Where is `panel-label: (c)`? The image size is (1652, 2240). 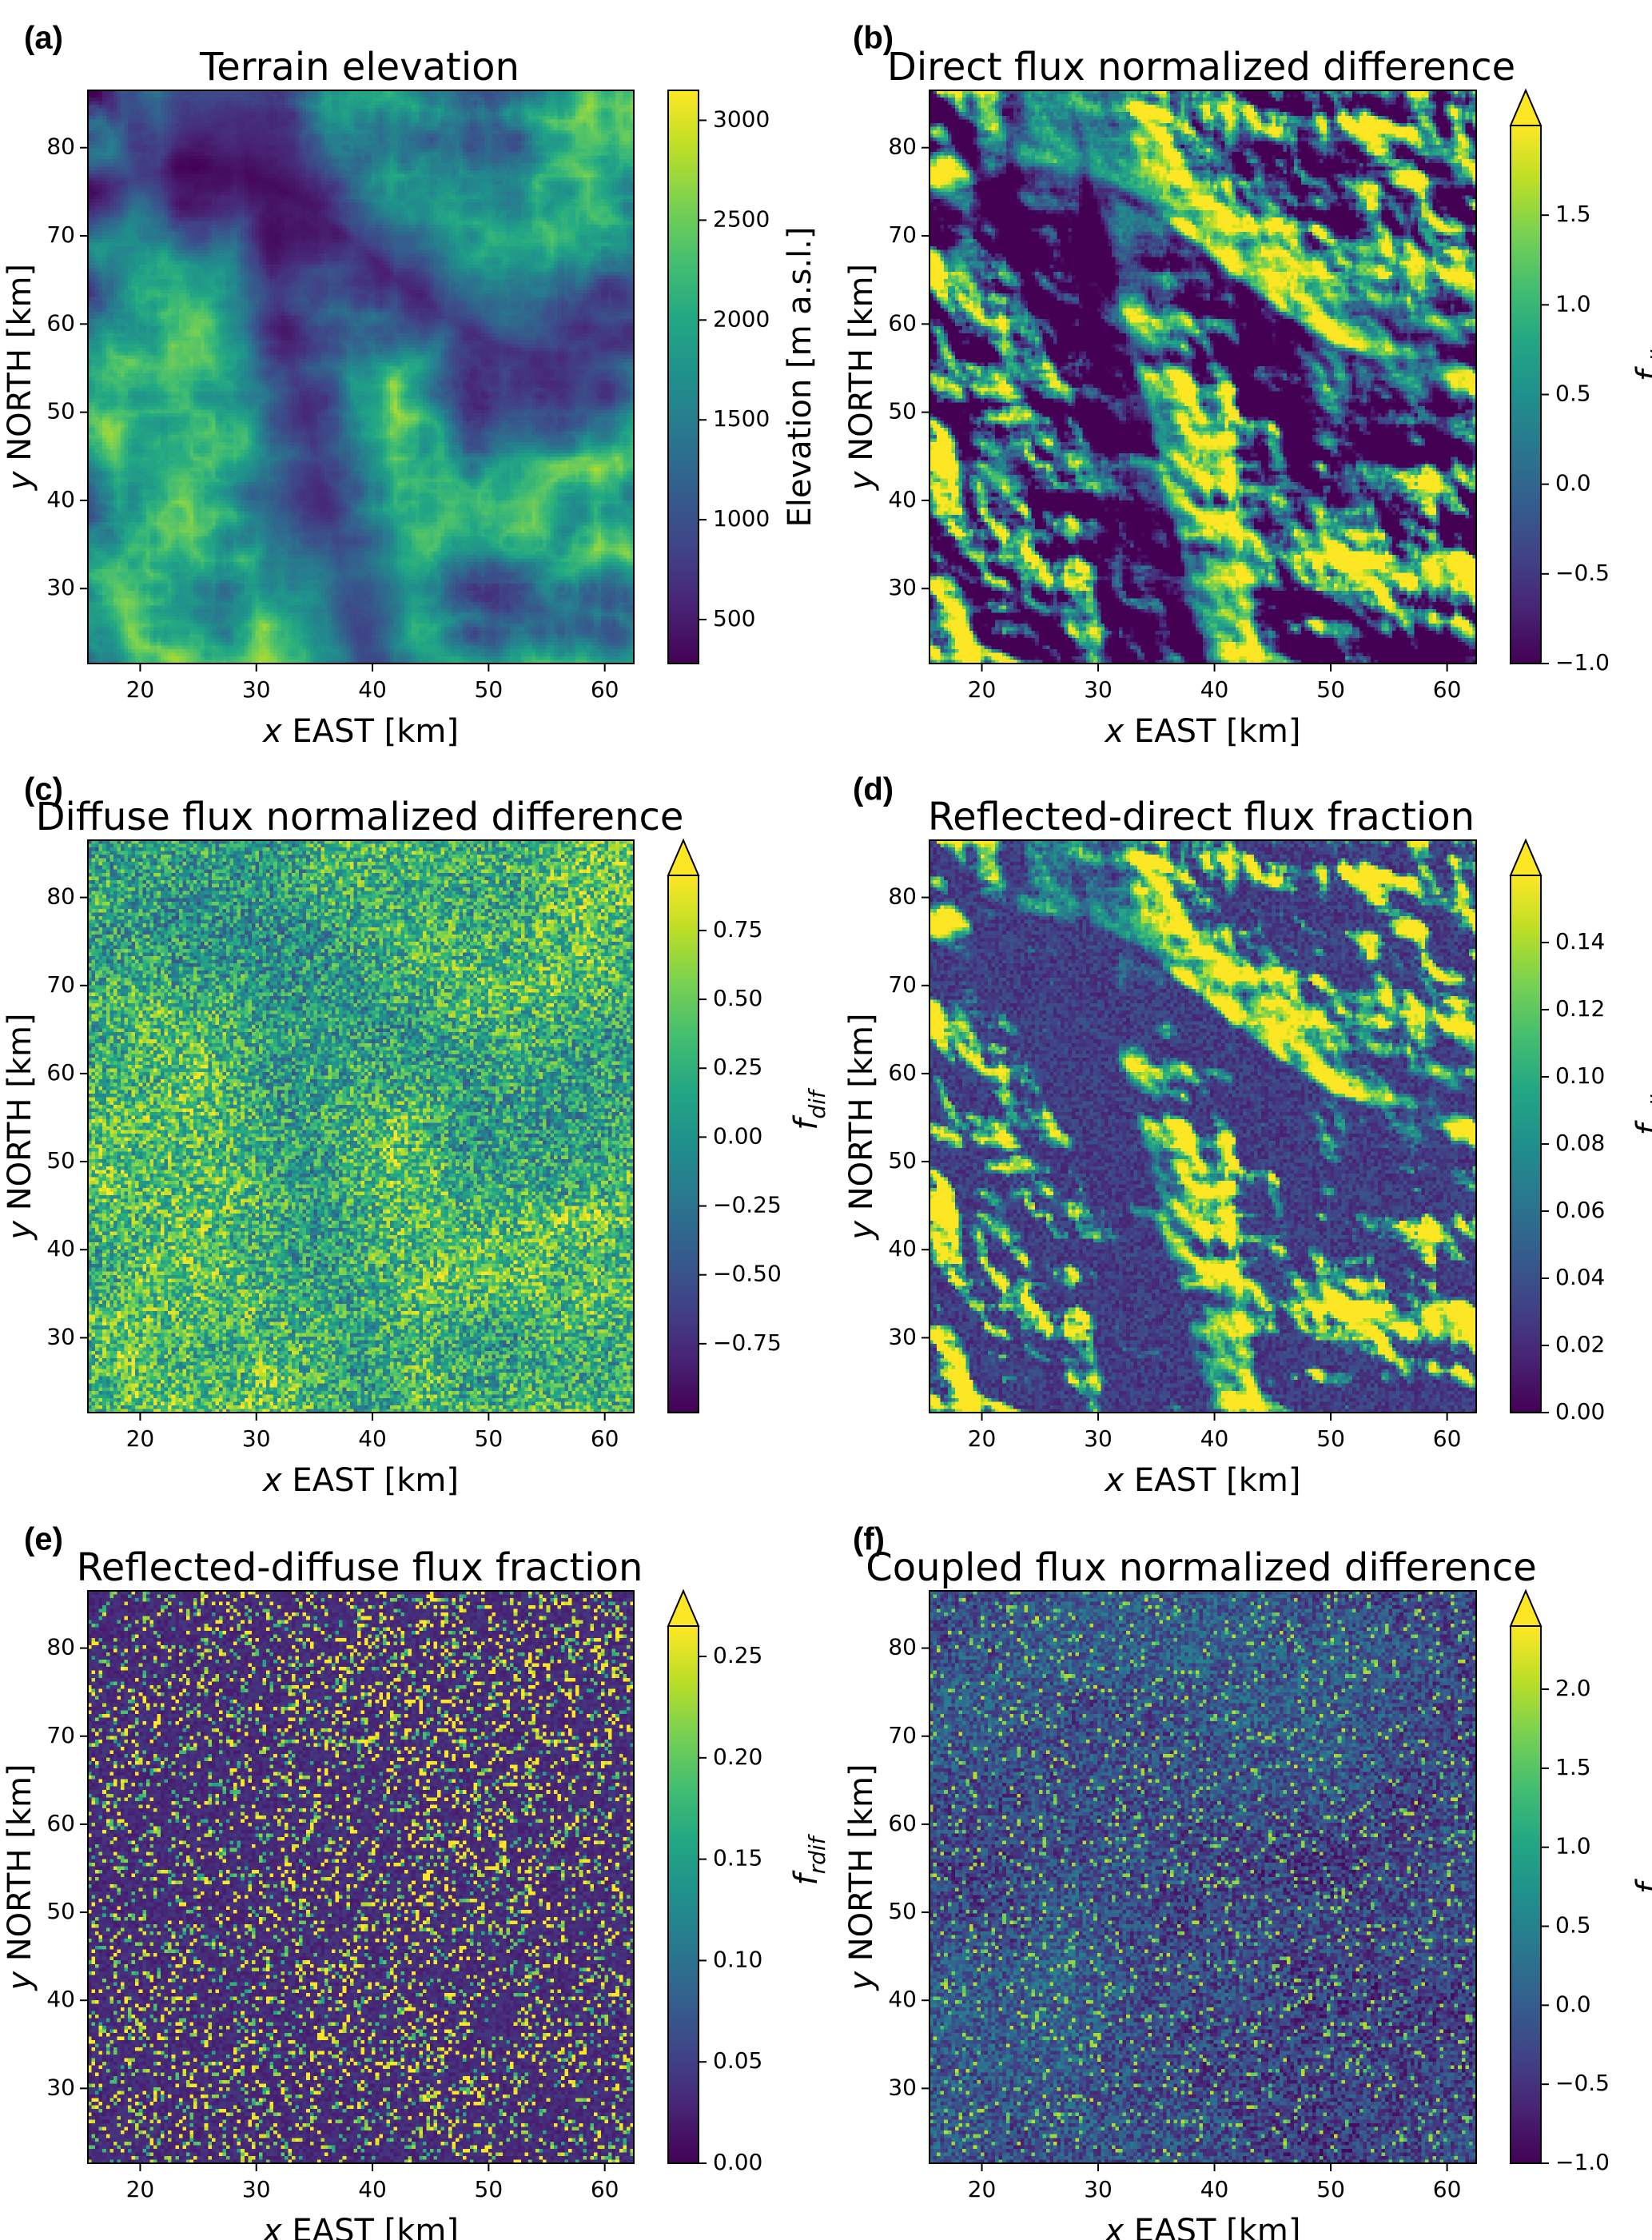 panel-label: (c) is located at coordinates (43, 789).